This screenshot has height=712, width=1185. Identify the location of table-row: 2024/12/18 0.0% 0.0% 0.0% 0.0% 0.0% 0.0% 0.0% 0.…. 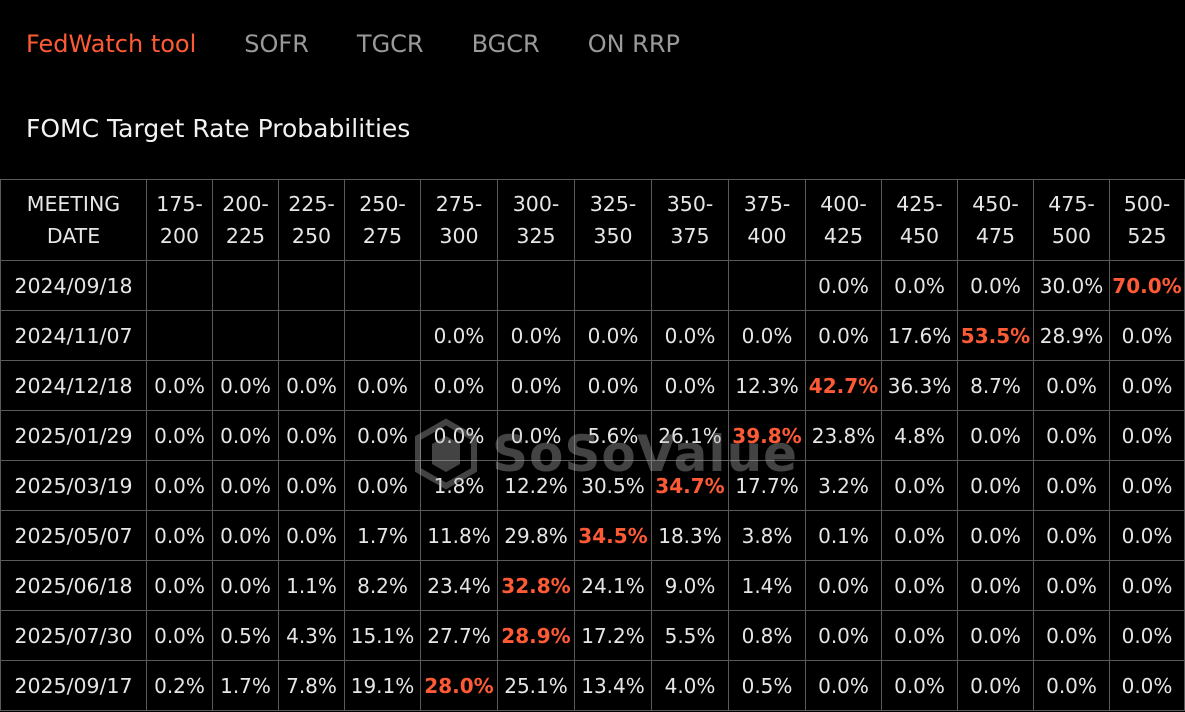
(592, 385).